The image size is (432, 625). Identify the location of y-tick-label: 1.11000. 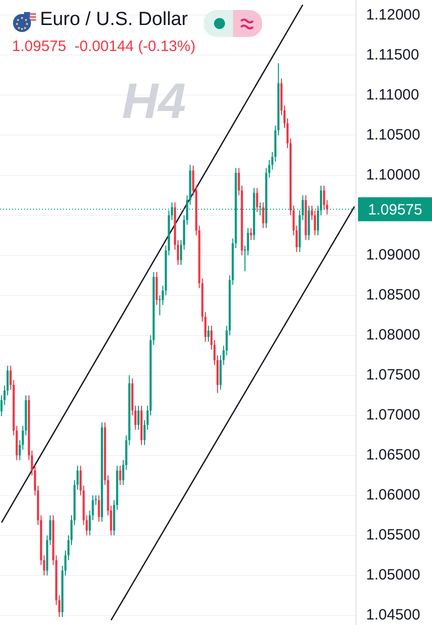
(393, 95).